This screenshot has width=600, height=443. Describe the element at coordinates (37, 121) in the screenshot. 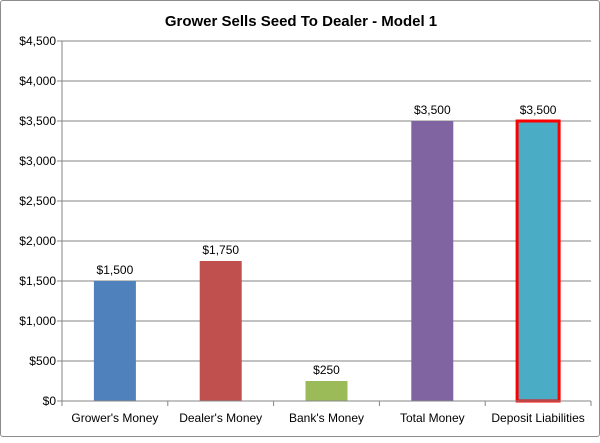

I see `y-tick-label: $3,500` at that location.